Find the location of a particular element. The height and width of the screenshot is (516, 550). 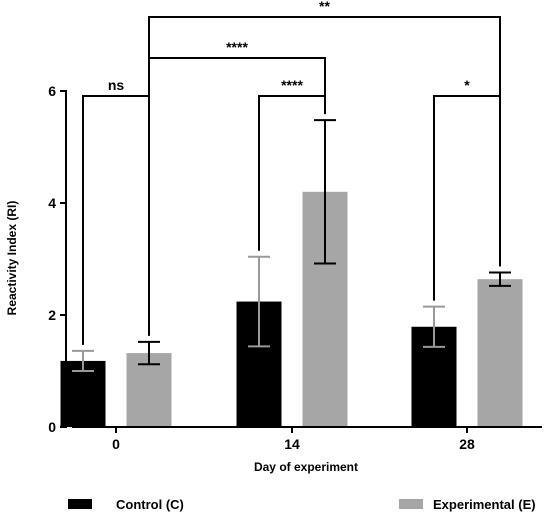

legend-swatch-control is located at coordinates (80, 504).